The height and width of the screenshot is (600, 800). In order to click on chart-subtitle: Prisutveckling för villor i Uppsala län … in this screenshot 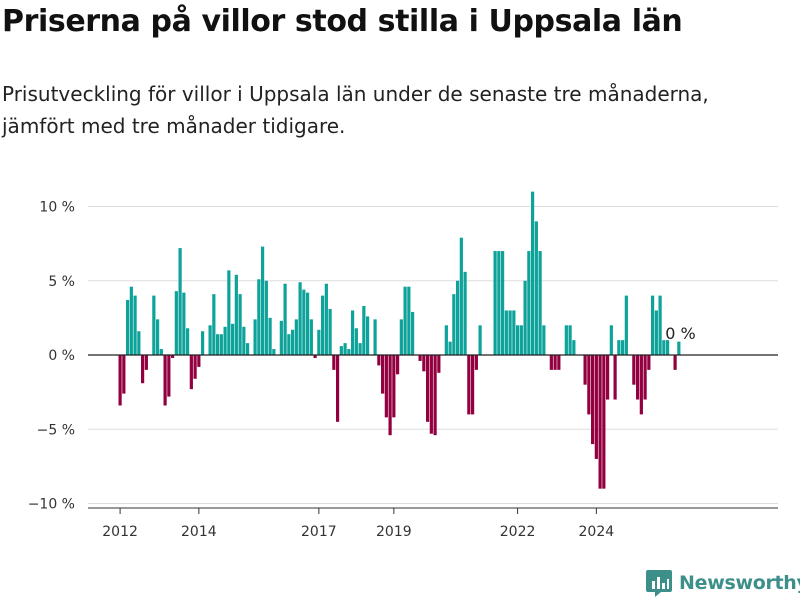, I will do `click(355, 110)`.